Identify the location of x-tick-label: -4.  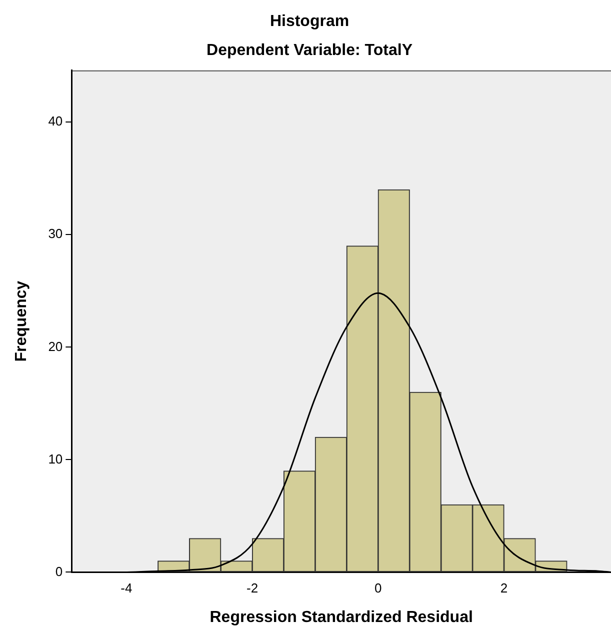
(126, 588).